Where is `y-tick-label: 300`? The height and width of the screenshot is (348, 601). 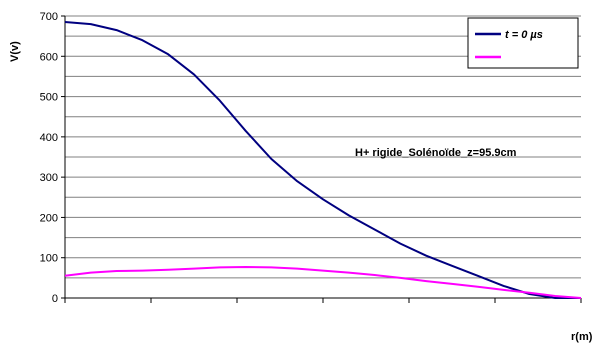 y-tick-label: 300 is located at coordinates (49, 178).